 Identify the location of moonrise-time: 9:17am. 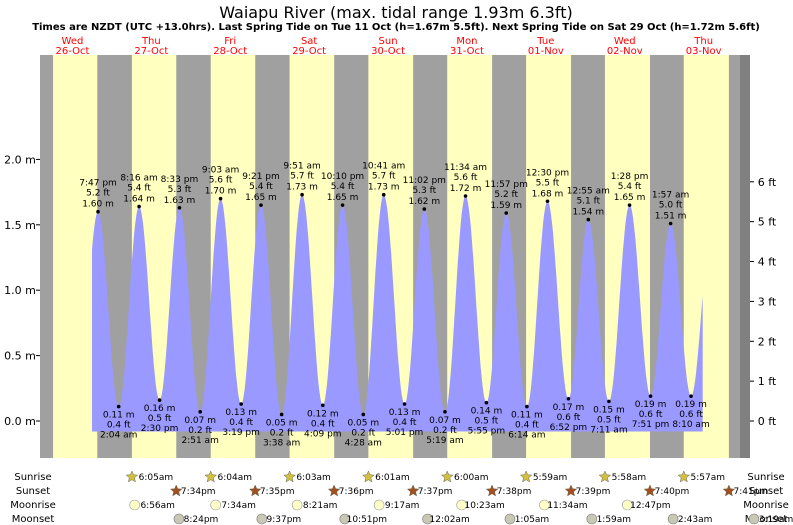
(402, 506).